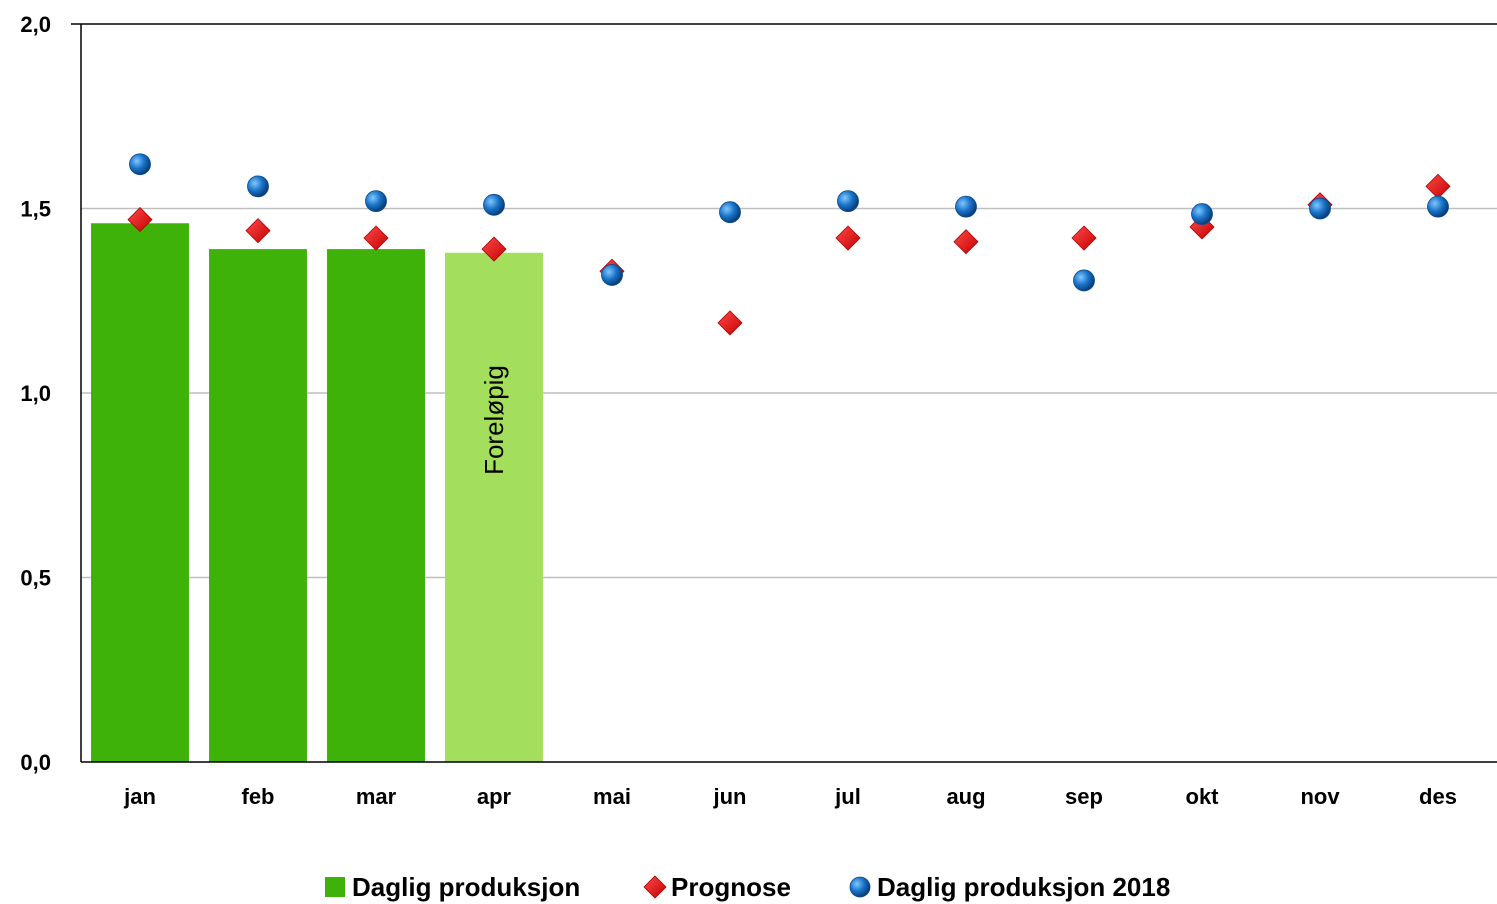 This screenshot has height=904, width=1497. Describe the element at coordinates (258, 796) in the screenshot. I see `x-tick-label-feb: feb` at that location.